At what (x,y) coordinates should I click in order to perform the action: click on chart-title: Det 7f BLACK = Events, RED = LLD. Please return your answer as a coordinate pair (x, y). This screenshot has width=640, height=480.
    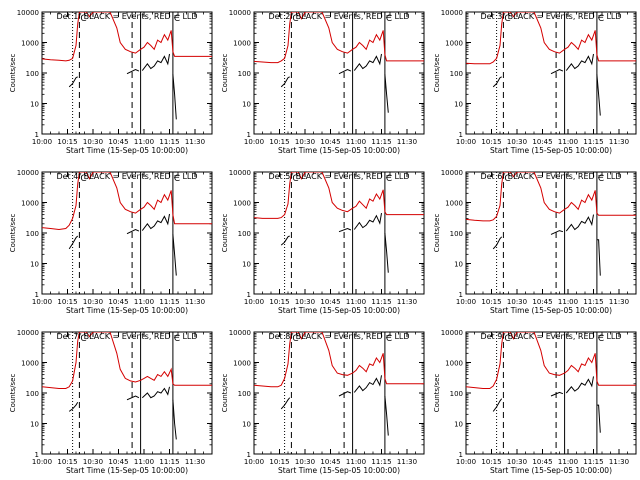
    Looking at the image, I should click on (126, 336).